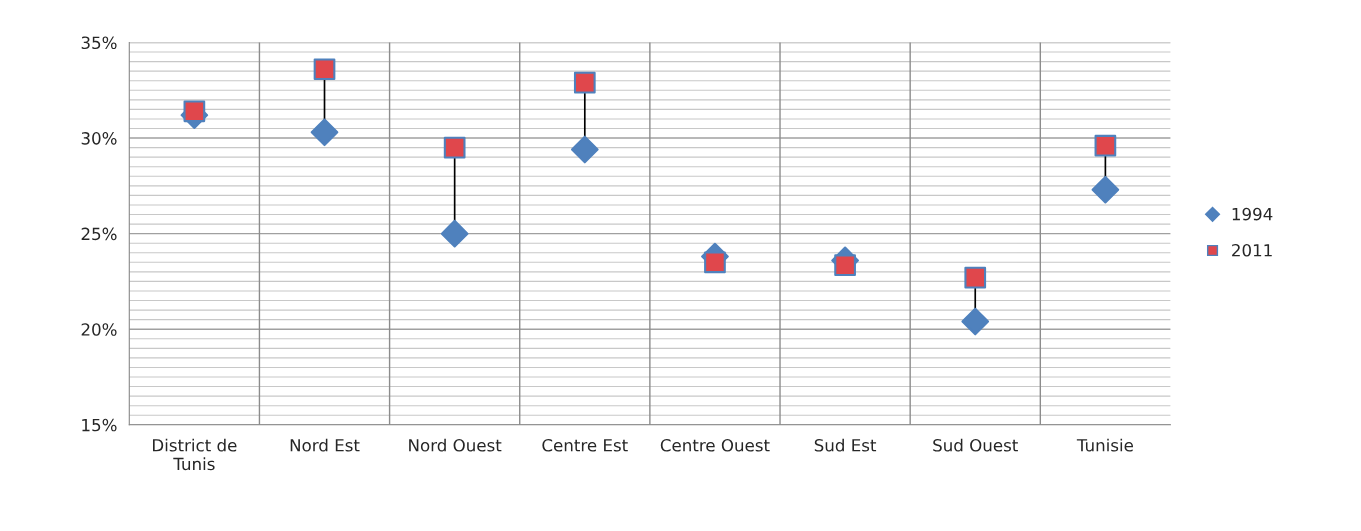  Describe the element at coordinates (1252, 214) in the screenshot. I see `legend-label: 1994` at that location.